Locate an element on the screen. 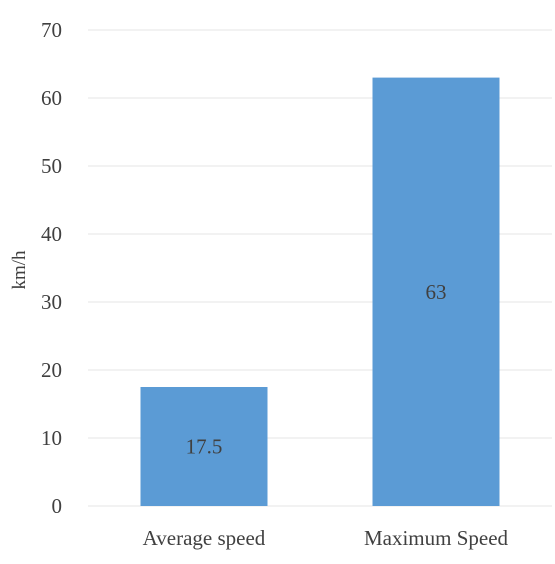  y-tick-label: 0 is located at coordinates (57, 506).